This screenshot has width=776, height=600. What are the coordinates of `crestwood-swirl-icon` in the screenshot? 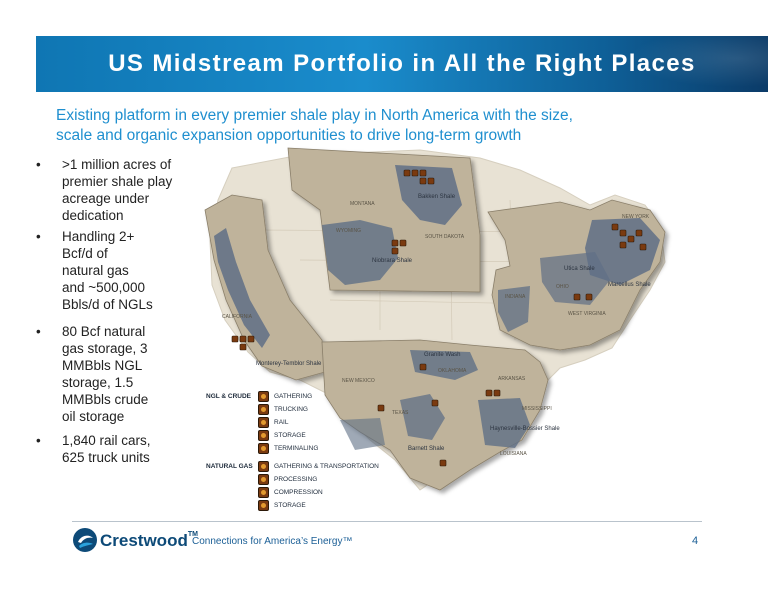 It's located at (85, 540).